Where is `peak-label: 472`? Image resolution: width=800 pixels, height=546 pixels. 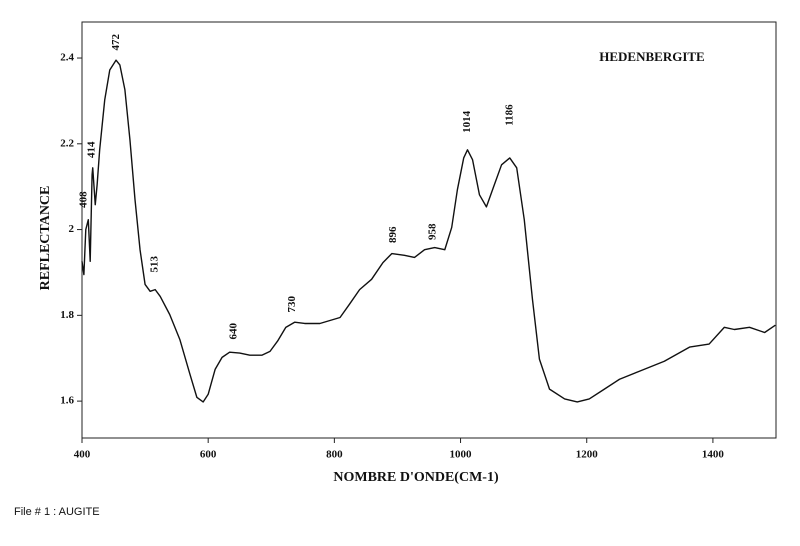 peak-label: 472 is located at coordinates (116, 41).